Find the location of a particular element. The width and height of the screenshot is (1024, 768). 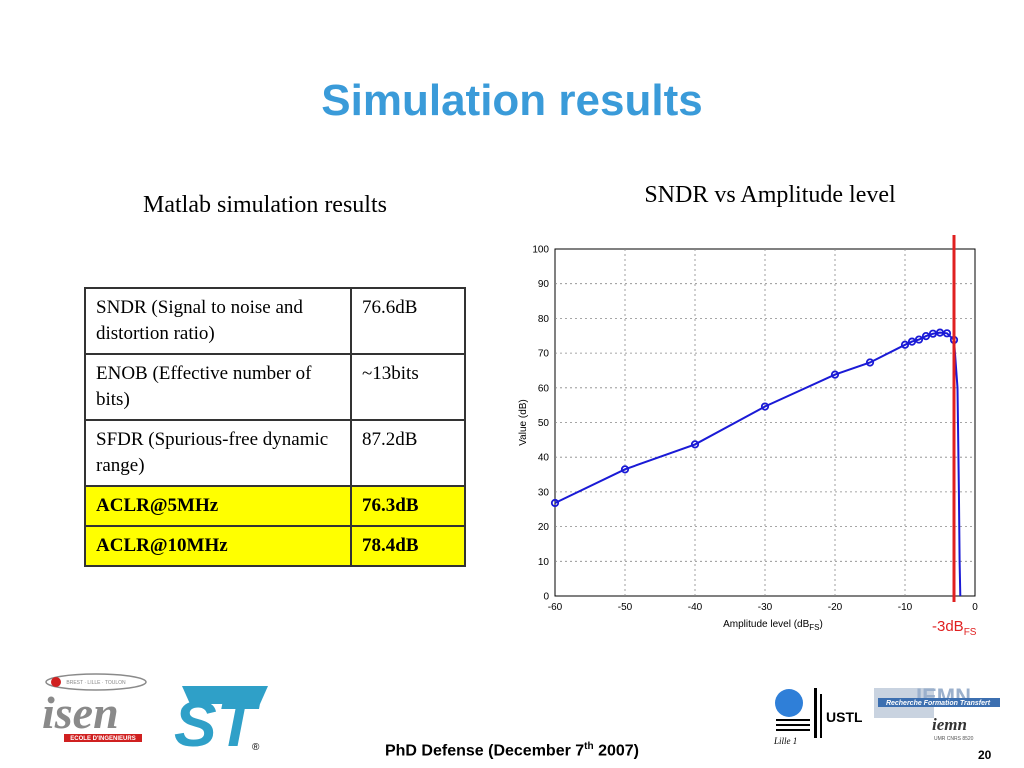

iemn-code: UMR CNRS 8520 is located at coordinates (954, 739).